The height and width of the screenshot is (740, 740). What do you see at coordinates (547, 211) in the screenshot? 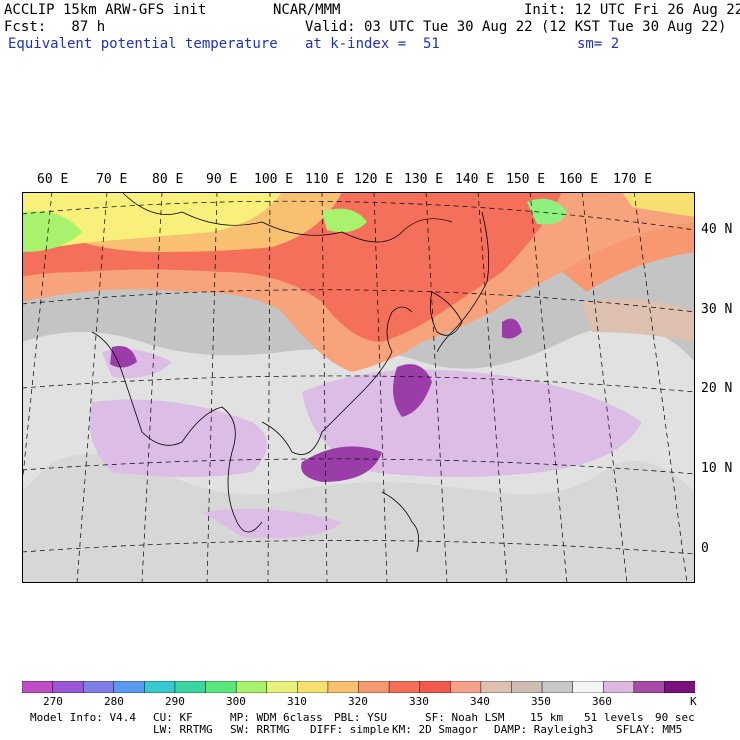
I see `green-patch-east` at bounding box center [547, 211].